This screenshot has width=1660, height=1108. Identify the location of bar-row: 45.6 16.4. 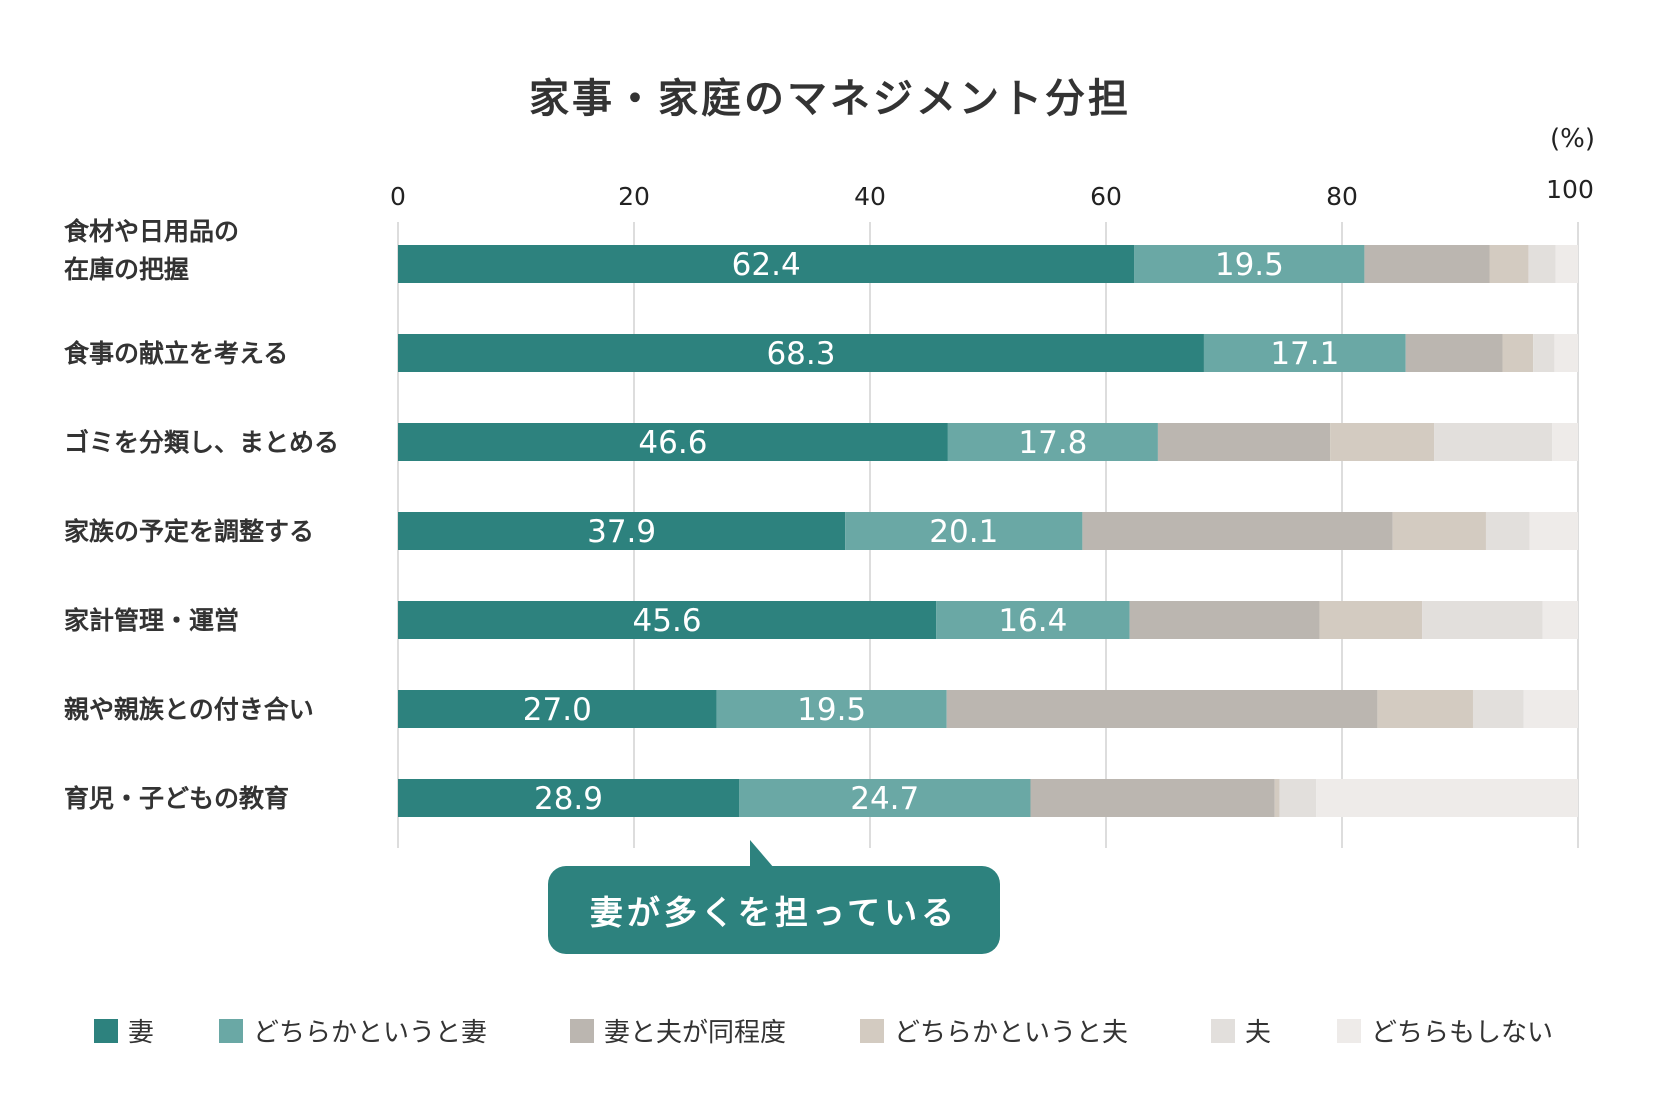
(988, 620).